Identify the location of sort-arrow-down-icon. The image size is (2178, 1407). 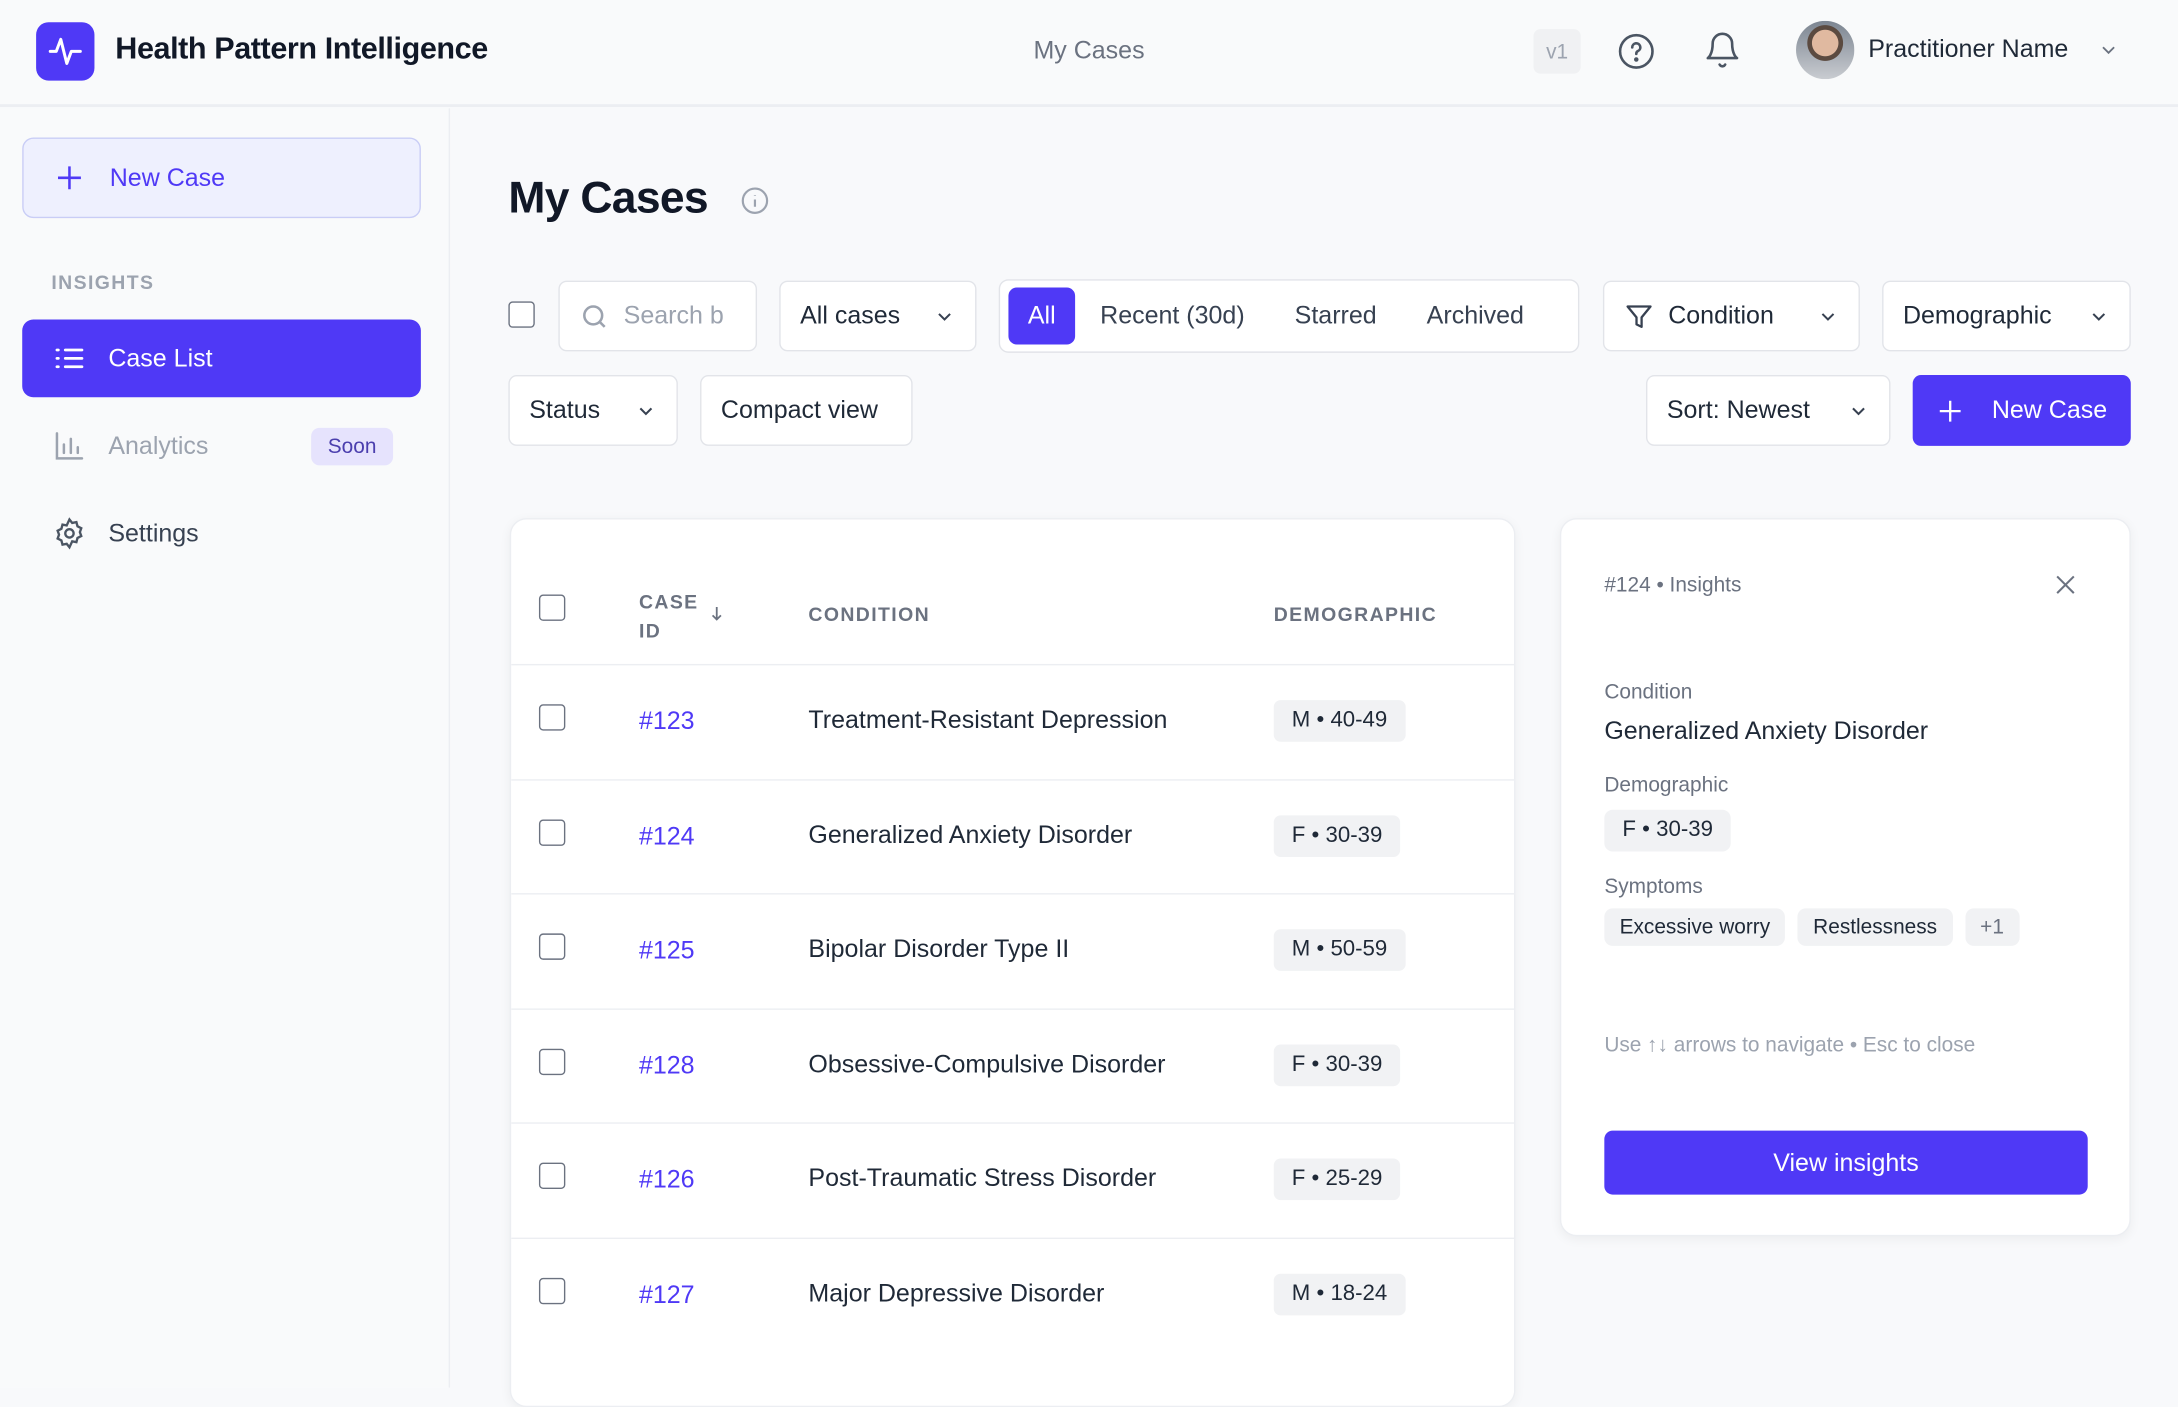
(717, 614).